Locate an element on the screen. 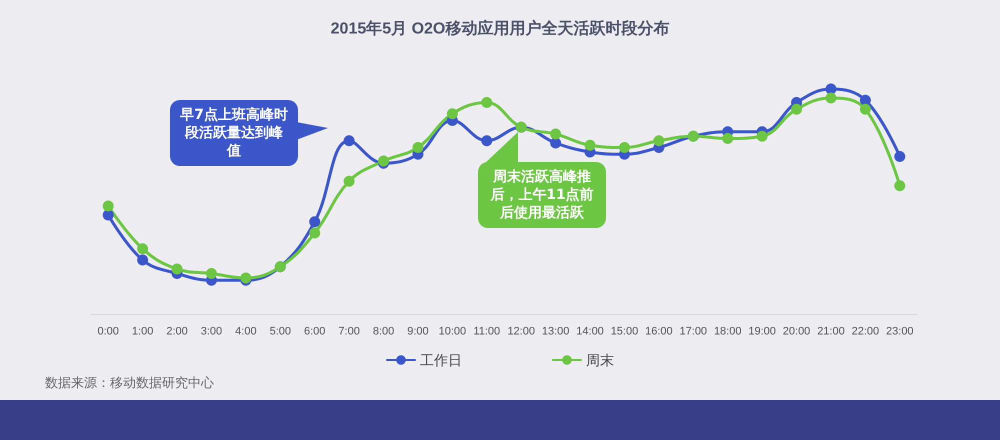 The height and width of the screenshot is (440, 1000). x-tick-label: 2:00 is located at coordinates (177, 332).